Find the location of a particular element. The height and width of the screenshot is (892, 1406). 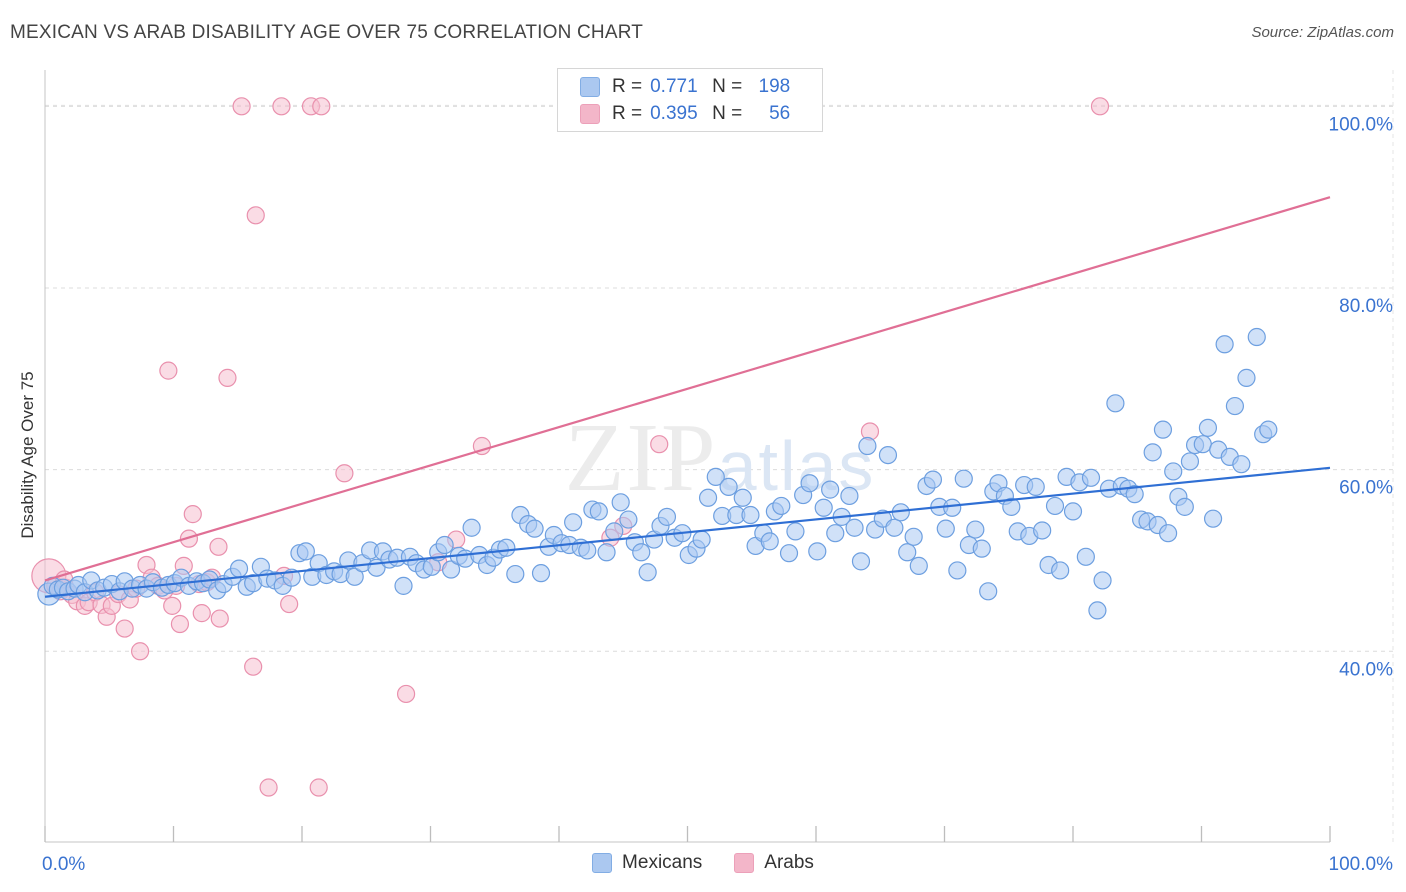

legend-row-mexicans: R = 0.771 N = 198 is located at coordinates (685, 87).